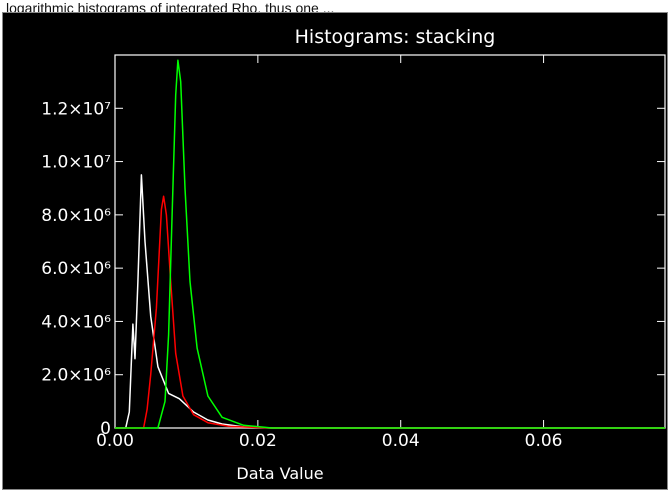 This screenshot has width=672, height=494. Describe the element at coordinates (105, 429) in the screenshot. I see `y-tick-label: 0` at that location.